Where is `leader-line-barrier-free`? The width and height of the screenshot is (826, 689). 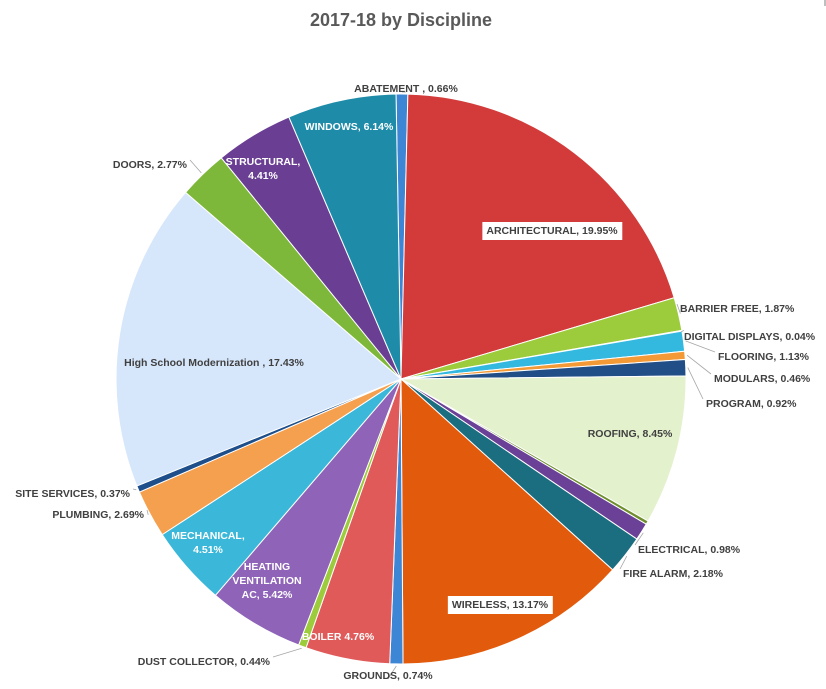 leader-line-barrier-free is located at coordinates (678, 308).